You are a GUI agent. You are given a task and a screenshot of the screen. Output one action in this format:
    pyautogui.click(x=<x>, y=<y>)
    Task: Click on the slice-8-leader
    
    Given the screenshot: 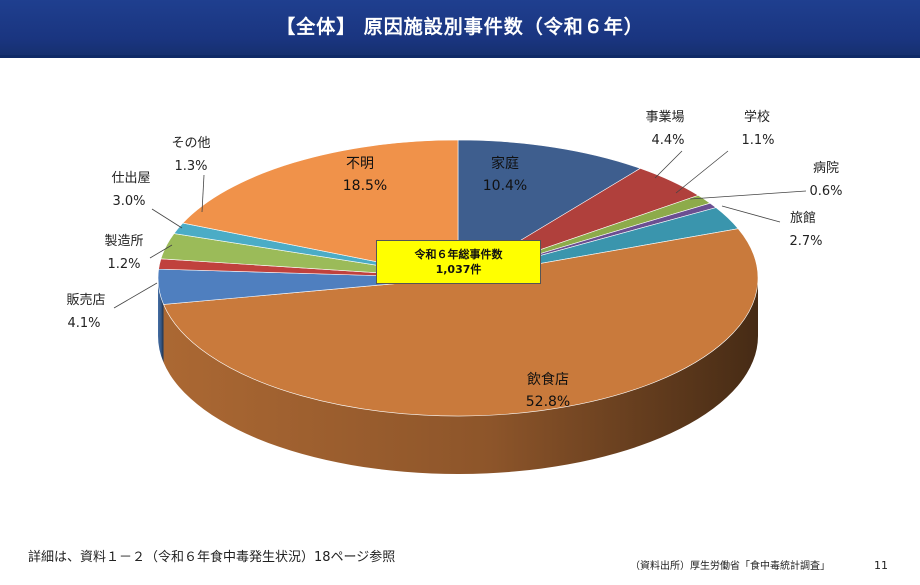 What is the action you would take?
    pyautogui.click(x=167, y=218)
    